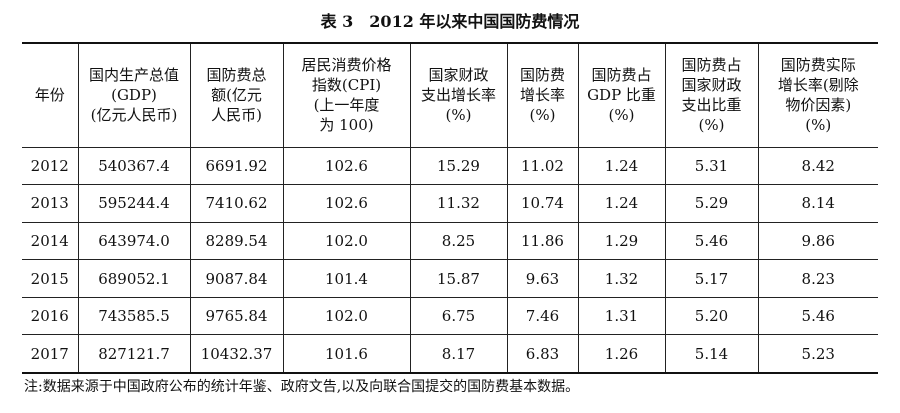 The image size is (900, 413). Describe the element at coordinates (542, 353) in the screenshot. I see `table-cell: 6.83` at that location.